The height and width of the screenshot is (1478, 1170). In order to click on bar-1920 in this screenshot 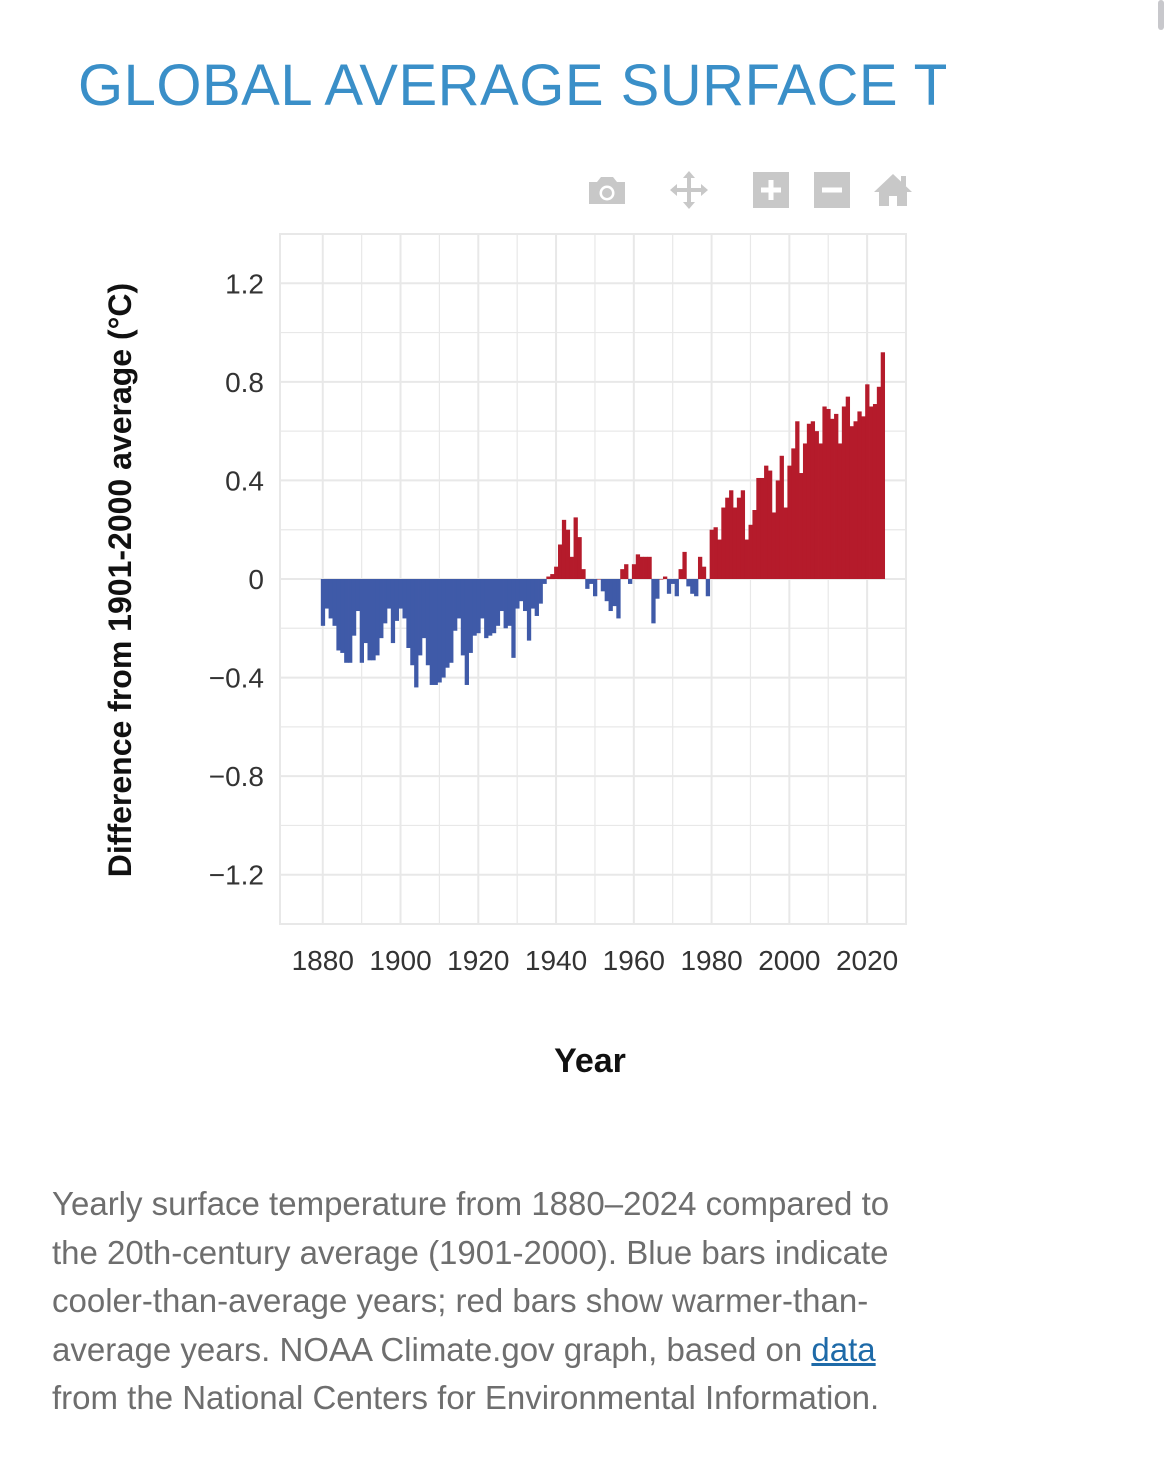, I will do `click(478, 606)`.